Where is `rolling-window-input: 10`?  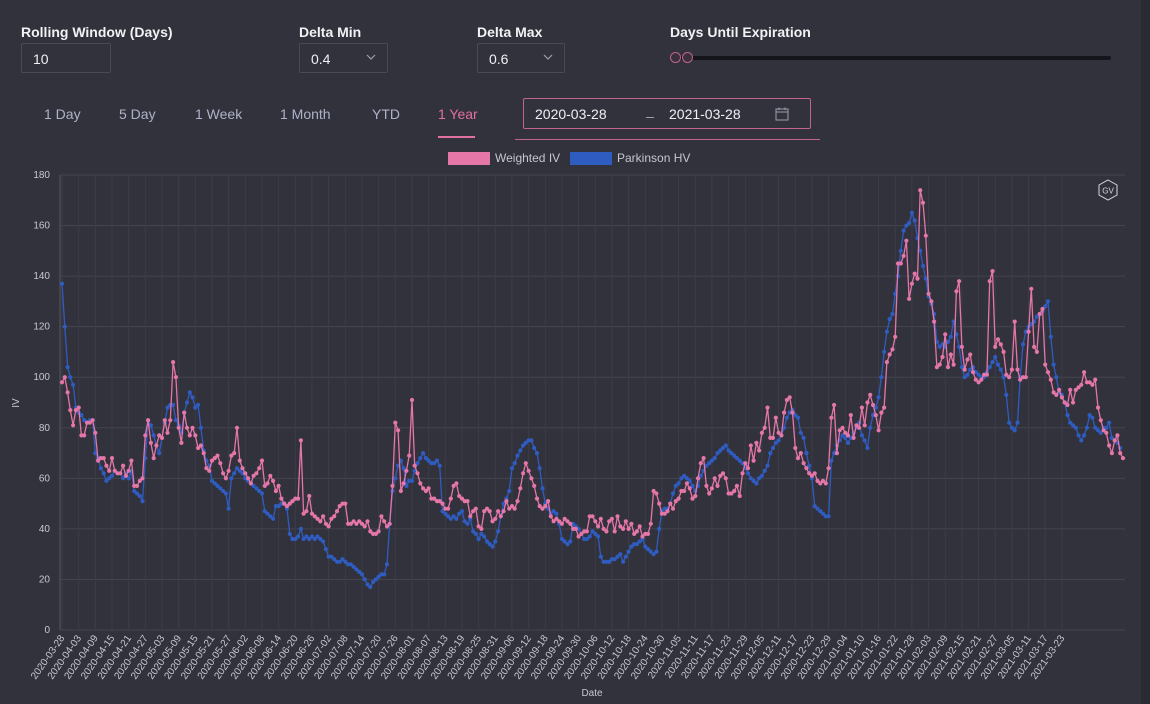 rolling-window-input: 10 is located at coordinates (66, 58).